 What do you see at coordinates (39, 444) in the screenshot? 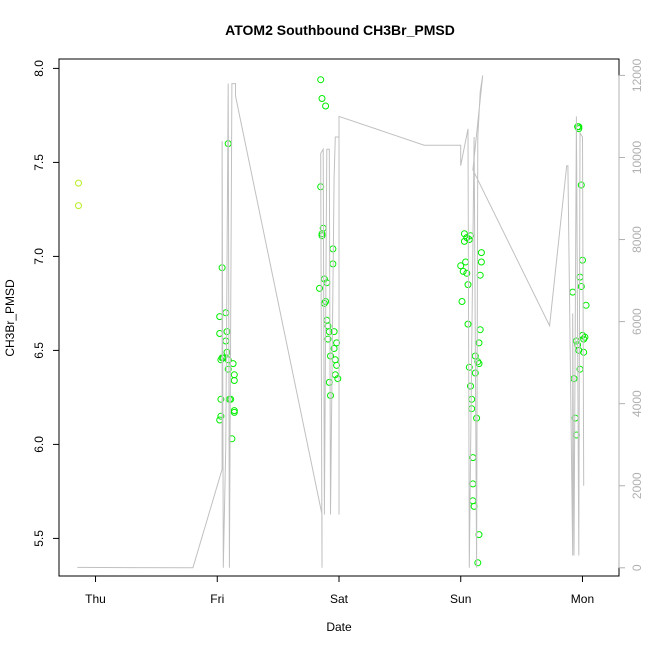
I see `y-tick-label: 6.0` at bounding box center [39, 444].